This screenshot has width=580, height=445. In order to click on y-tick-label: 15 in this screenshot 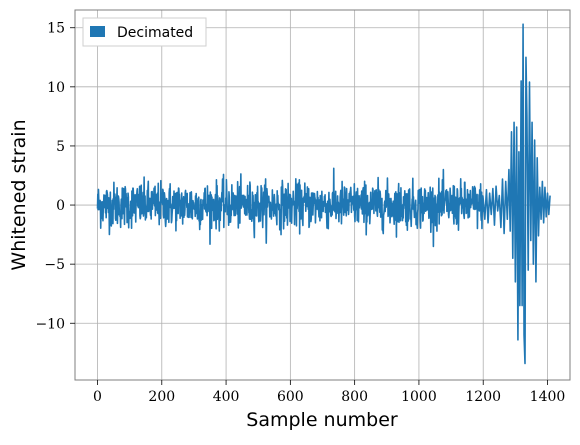, I will do `click(56, 29)`.